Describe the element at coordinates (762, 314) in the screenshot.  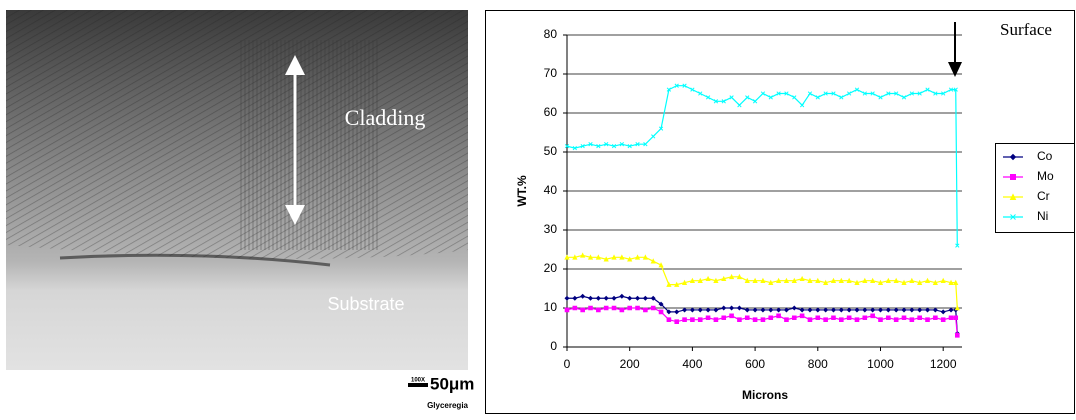
I see `series-line` at that location.